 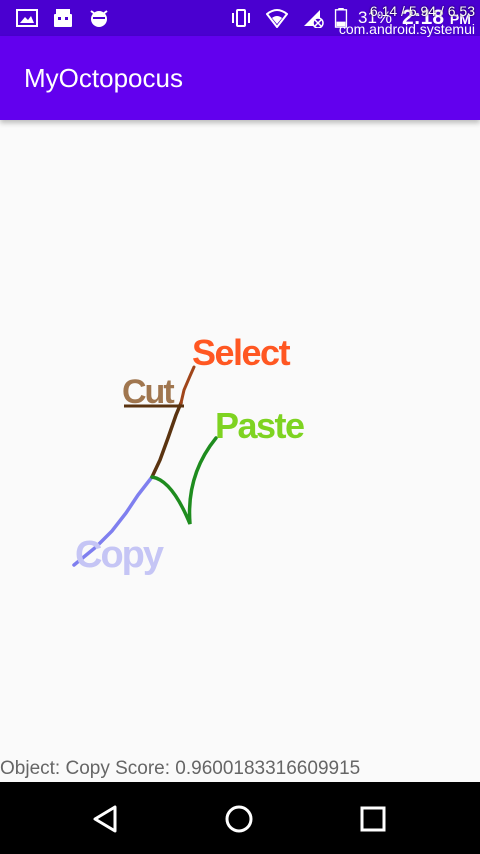 What do you see at coordinates (341, 18) in the screenshot?
I see `battery-icon` at bounding box center [341, 18].